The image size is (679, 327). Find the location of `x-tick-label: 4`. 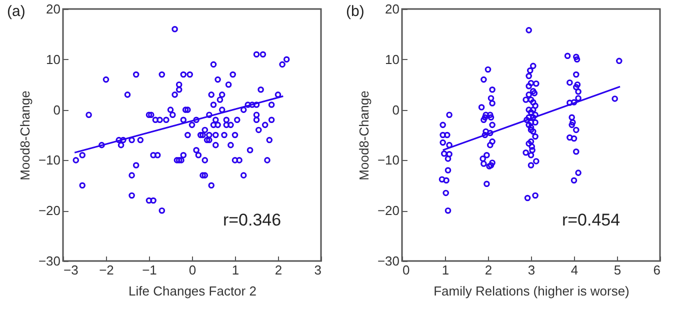

x-tick-label: 4 is located at coordinates (574, 270).